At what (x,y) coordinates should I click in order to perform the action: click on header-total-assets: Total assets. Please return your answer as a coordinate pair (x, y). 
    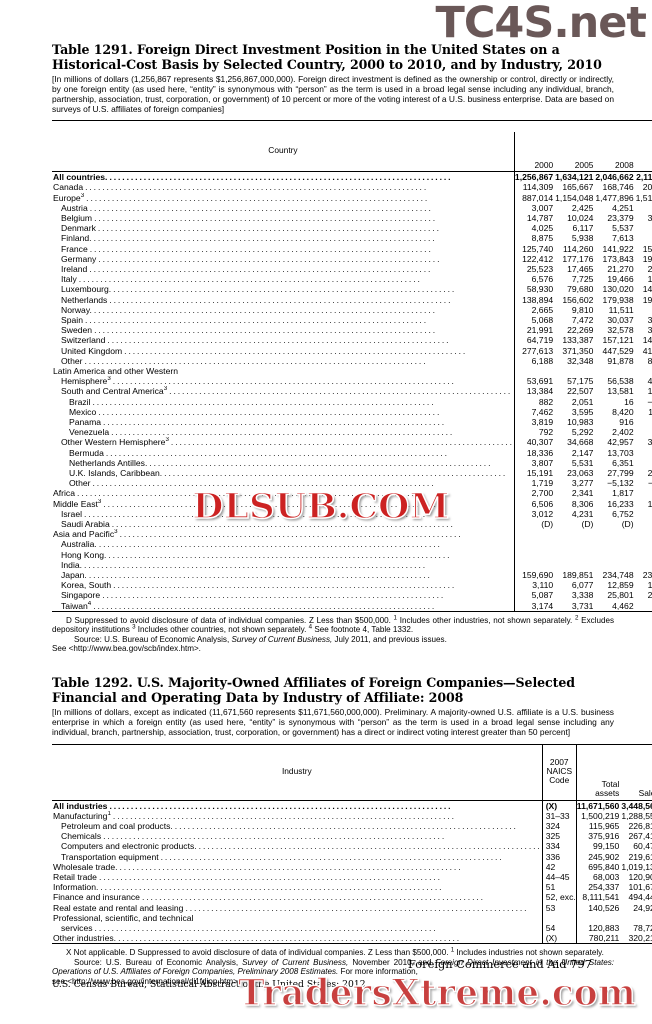
    Looking at the image, I should click on (598, 772).